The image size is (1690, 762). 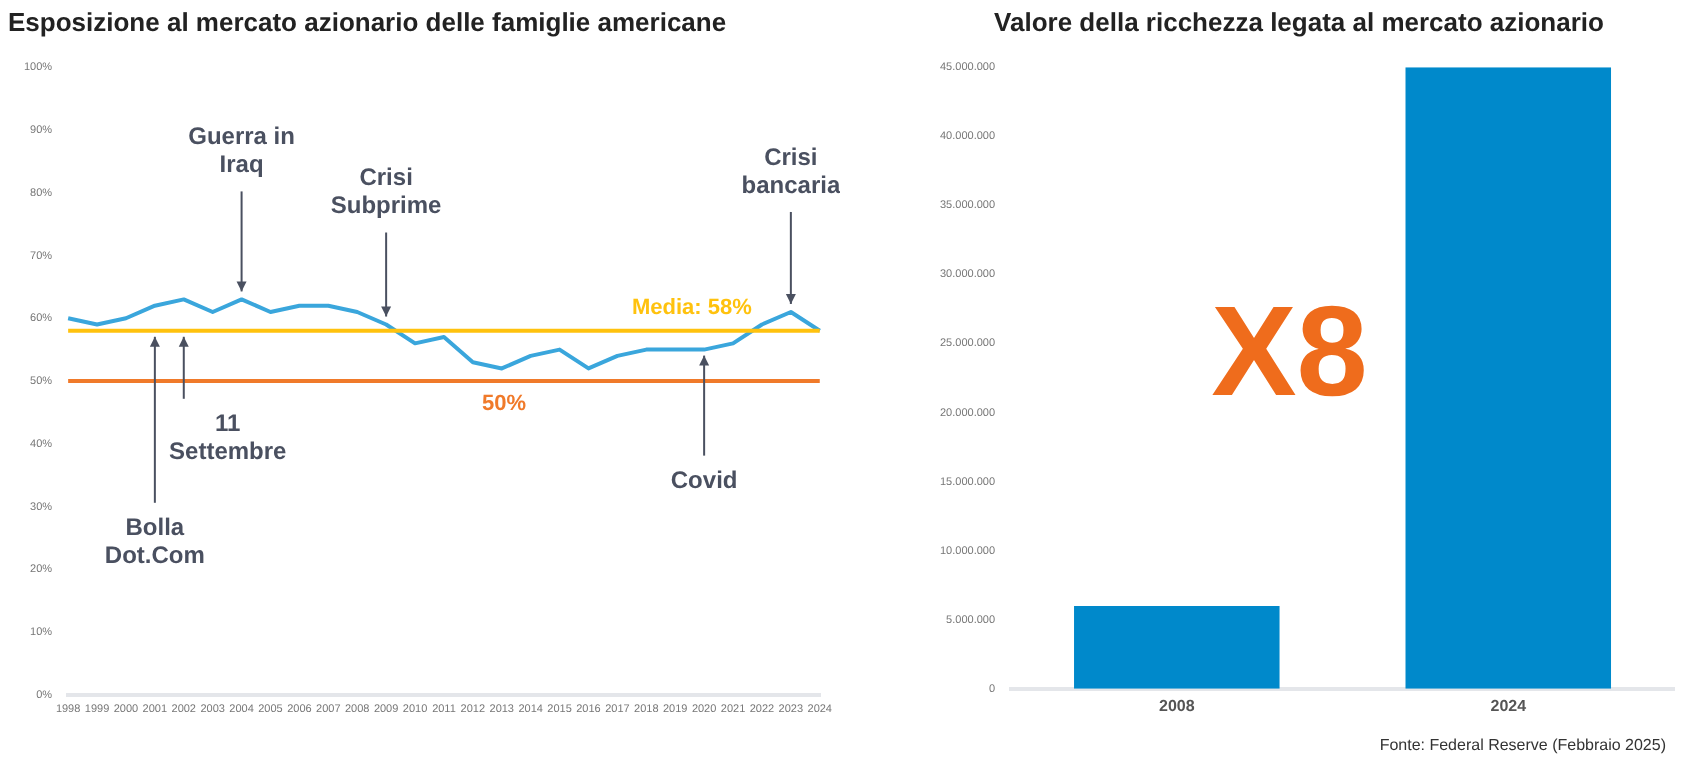 I want to click on annotation: Guerra in Iraq, so click(x=241, y=150).